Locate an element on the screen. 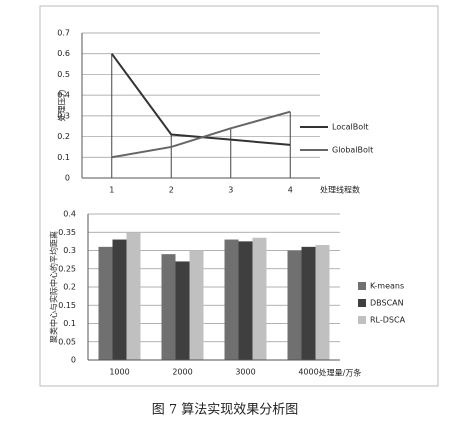 This screenshot has width=451, height=429. legend-label: K-means is located at coordinates (387, 286).